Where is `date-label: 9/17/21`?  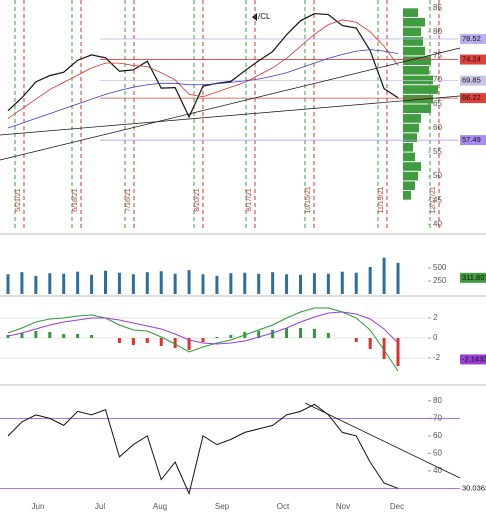
date-label: 9/17/21 is located at coordinates (249, 199).